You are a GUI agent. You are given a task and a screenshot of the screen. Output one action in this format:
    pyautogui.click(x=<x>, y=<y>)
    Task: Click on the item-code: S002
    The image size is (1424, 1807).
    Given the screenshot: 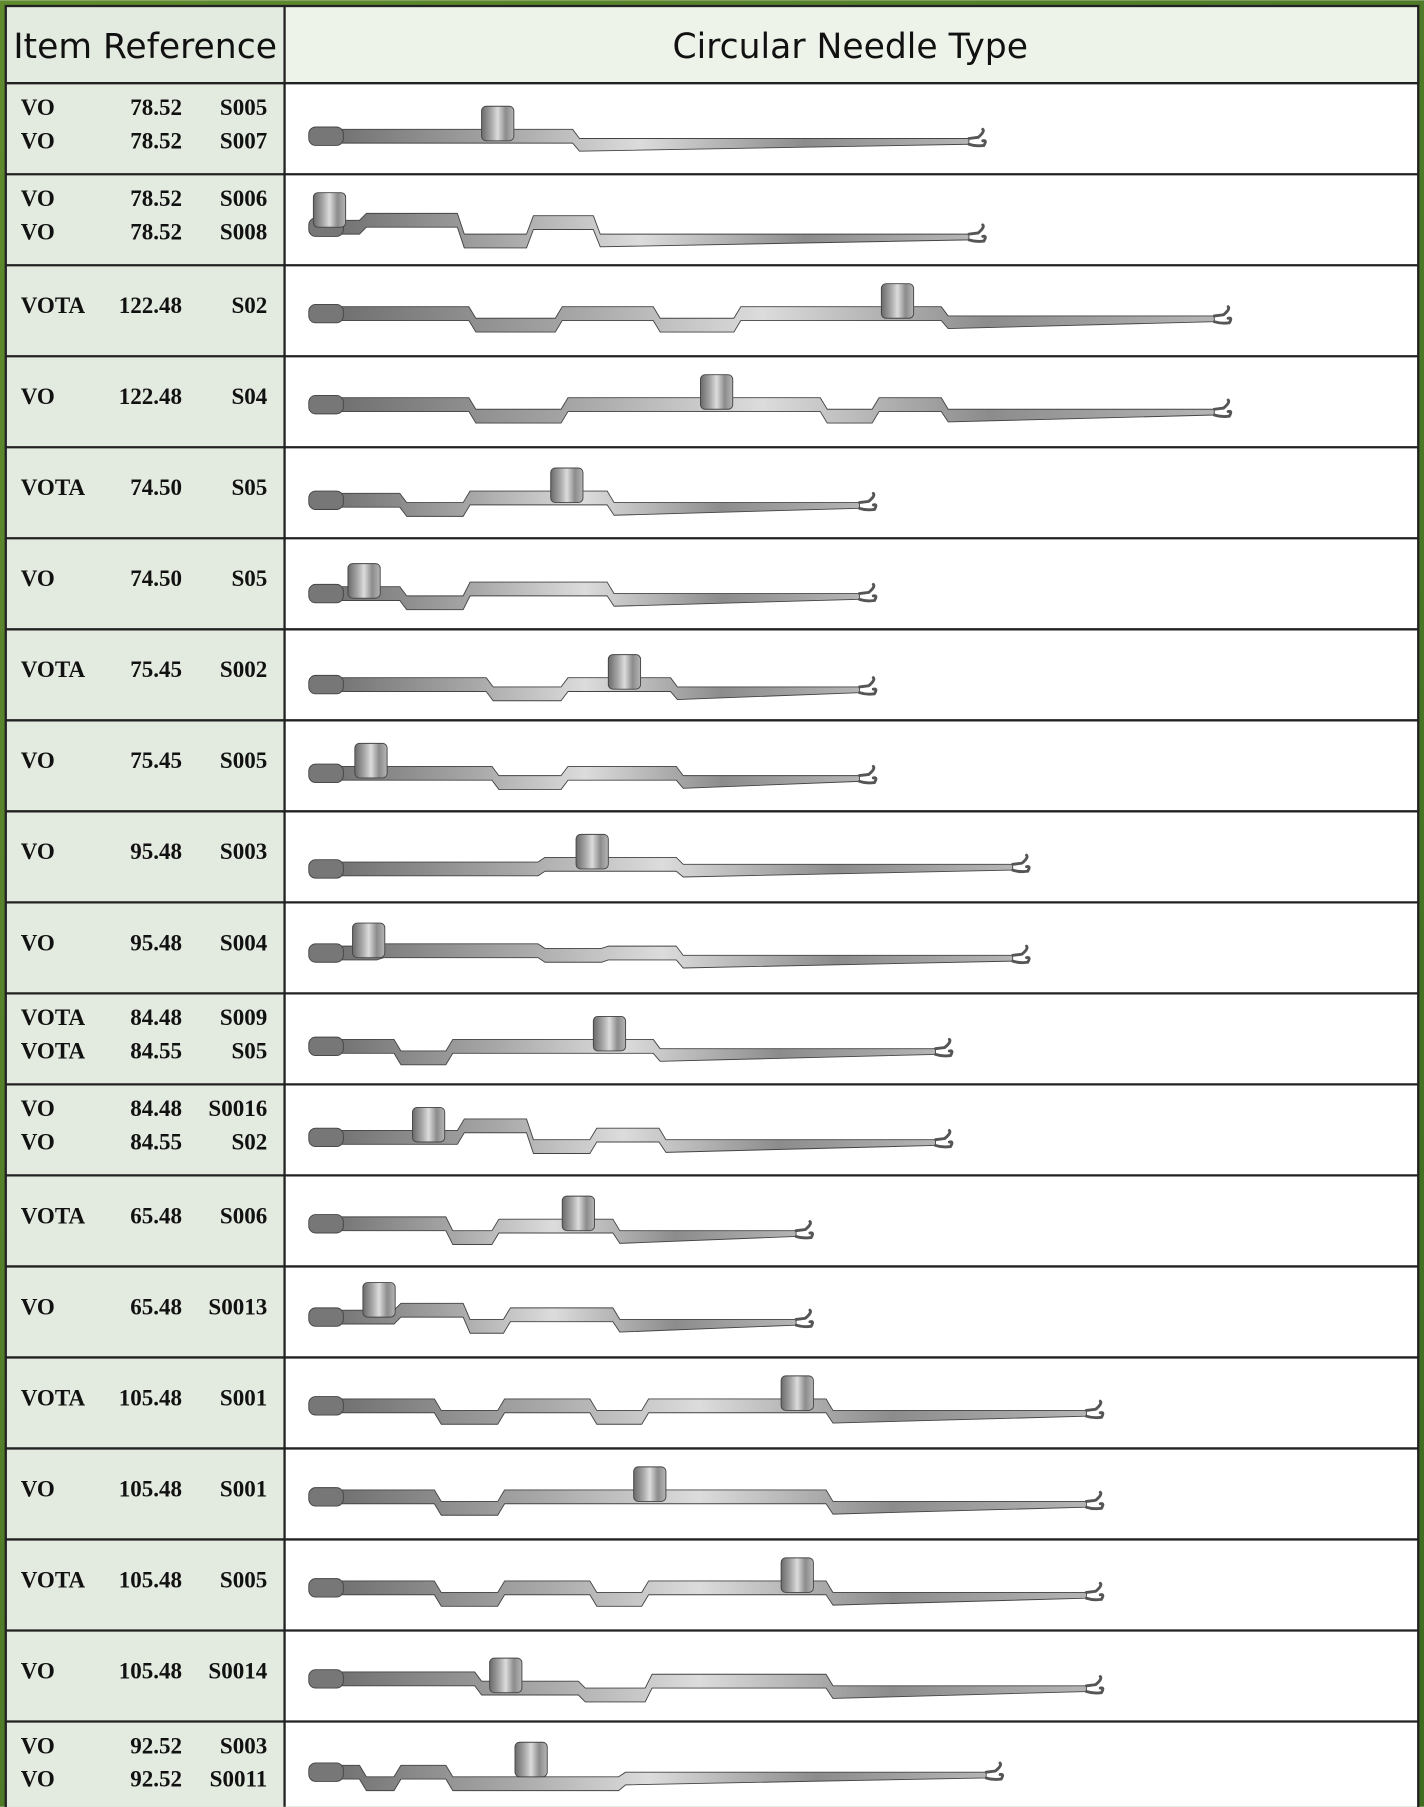 What is the action you would take?
    pyautogui.click(x=243, y=669)
    